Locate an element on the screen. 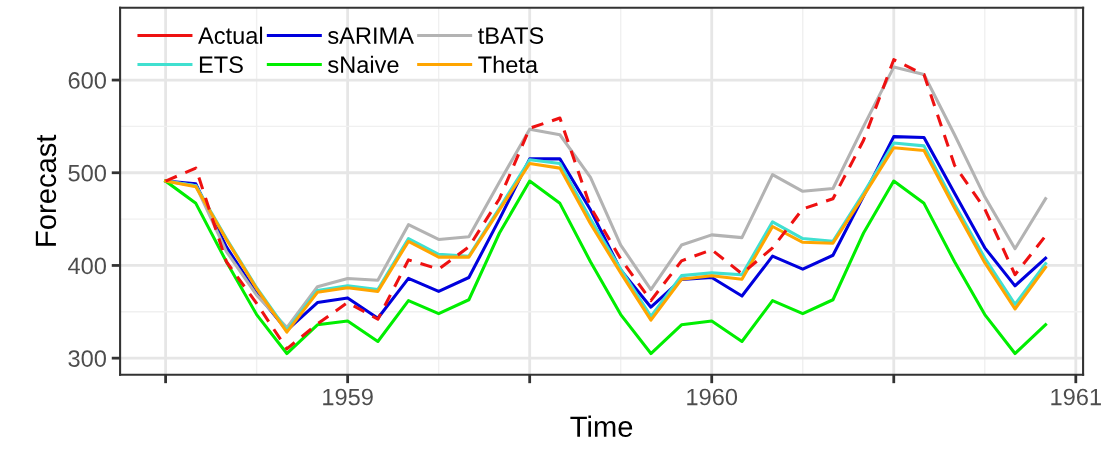  y-tick-label: 500 is located at coordinates (87, 173).